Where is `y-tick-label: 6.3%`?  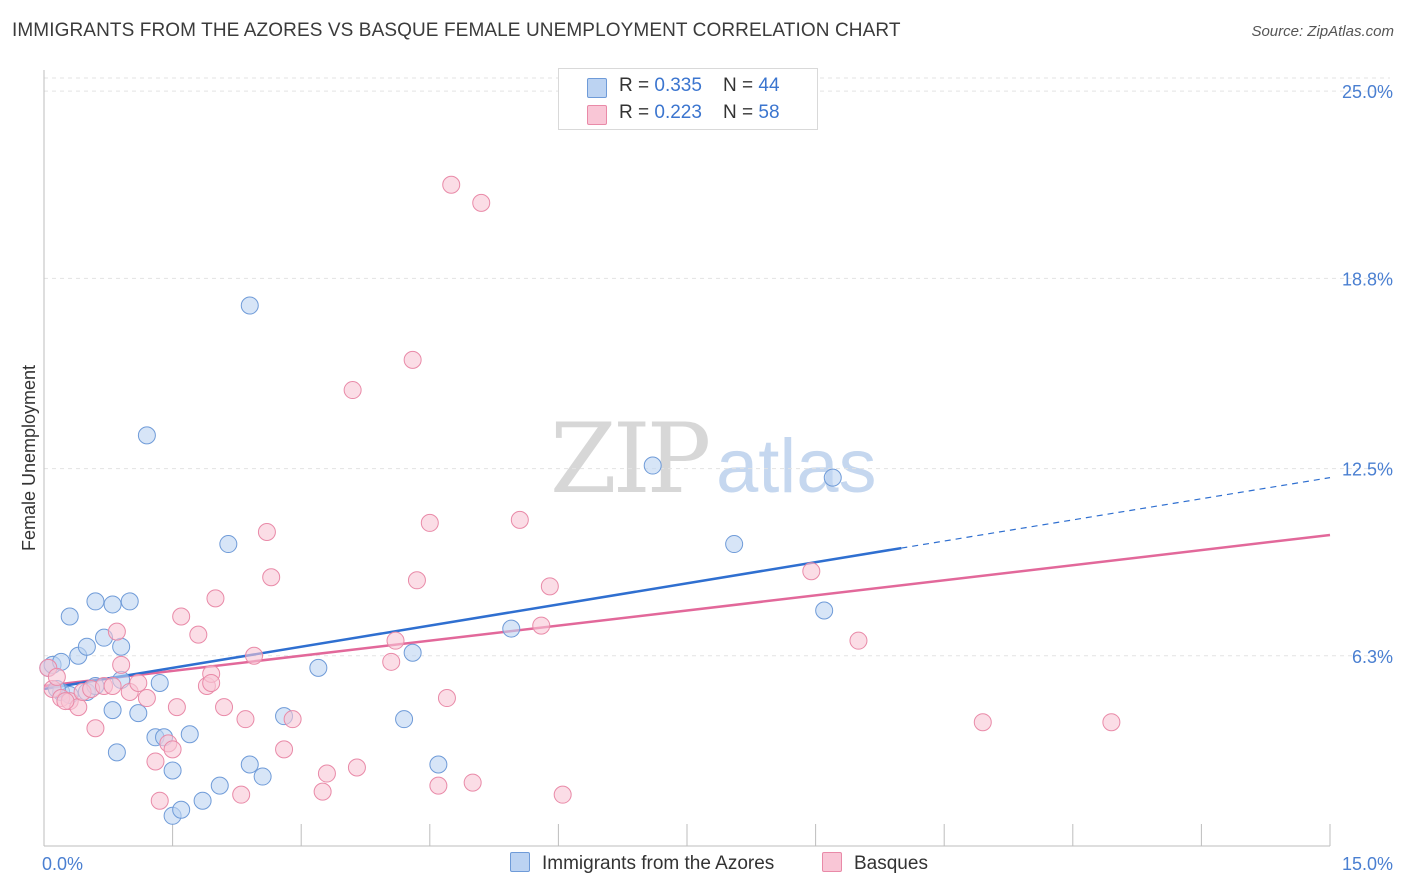
y-tick-label: 6.3% is located at coordinates (1372, 657).